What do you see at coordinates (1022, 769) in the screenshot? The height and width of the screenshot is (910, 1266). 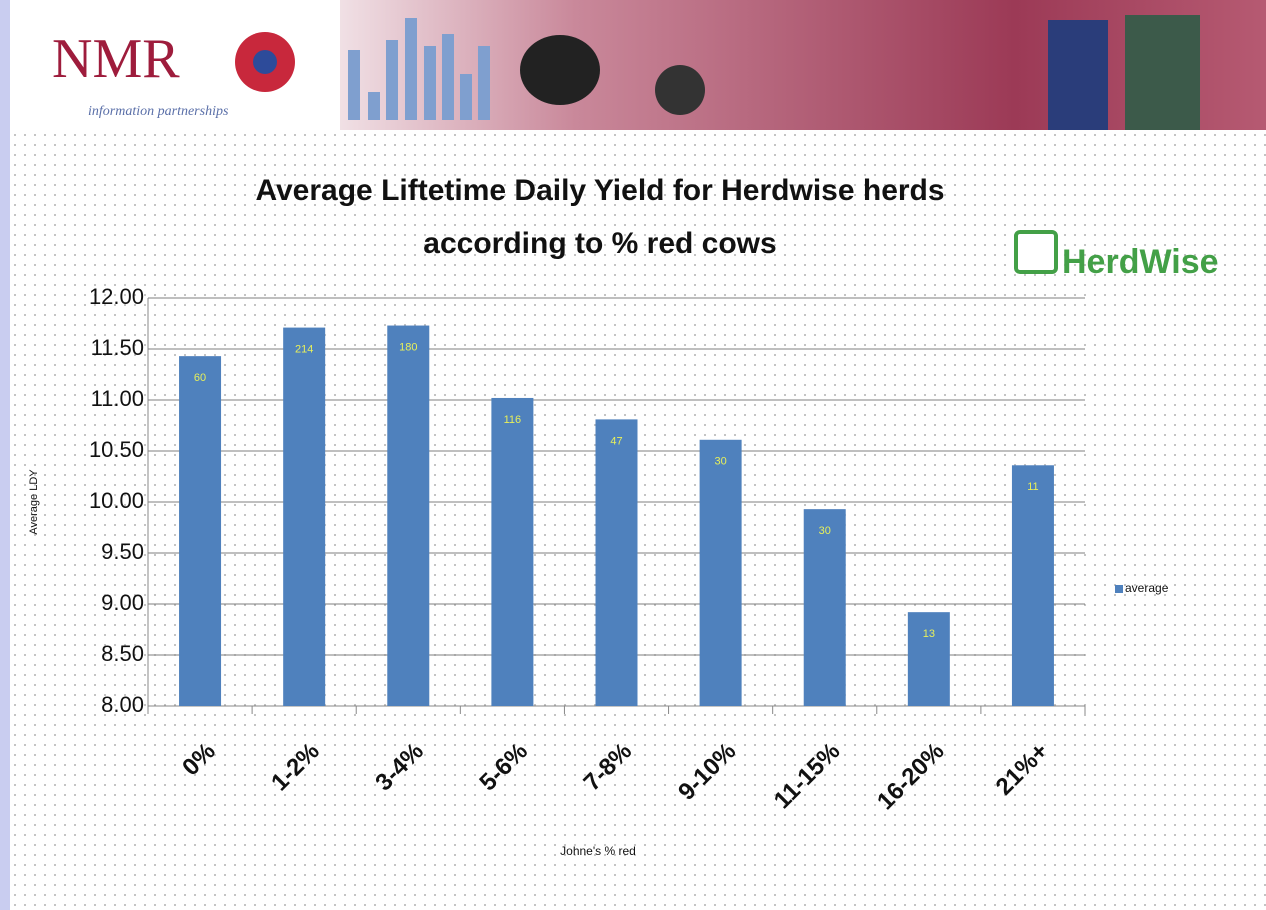 I see `x-tick-label: 21%+` at bounding box center [1022, 769].